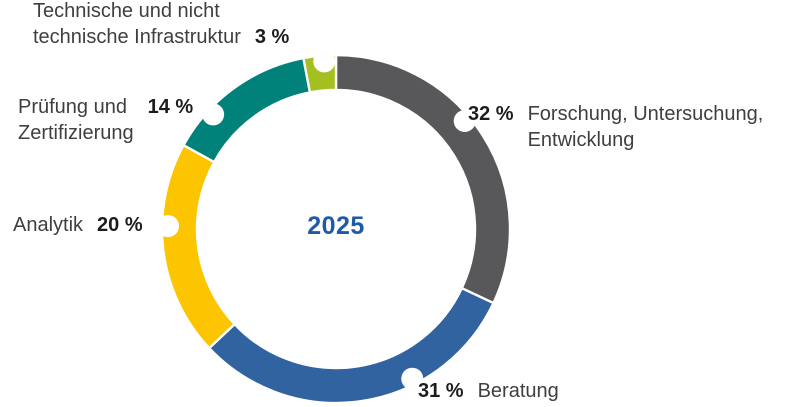 The width and height of the screenshot is (800, 407). Describe the element at coordinates (76, 120) in the screenshot. I see `segment-name: Prüfung und Zertifizierung` at that location.